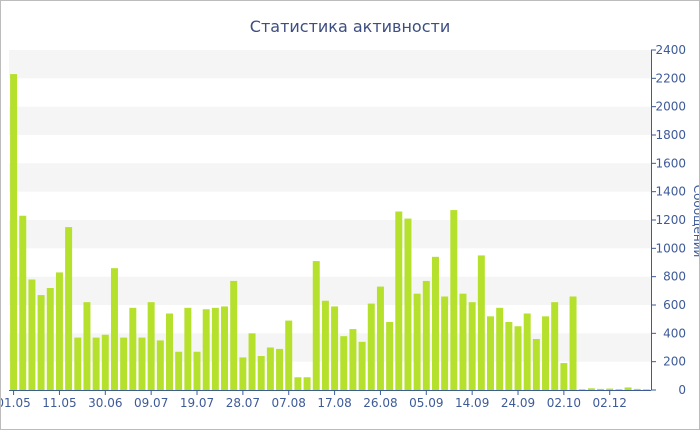  What do you see at coordinates (682, 390) in the screenshot?
I see `y-tick-label: 0` at bounding box center [682, 390].